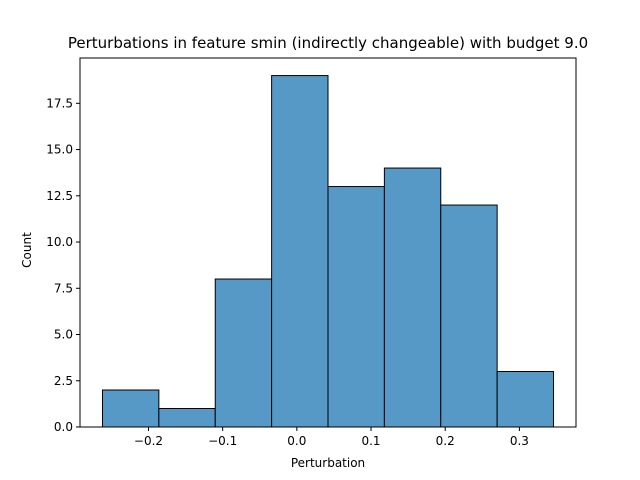 This screenshot has width=640, height=480. What do you see at coordinates (63, 381) in the screenshot?
I see `y-tick-label: 2.5` at bounding box center [63, 381].